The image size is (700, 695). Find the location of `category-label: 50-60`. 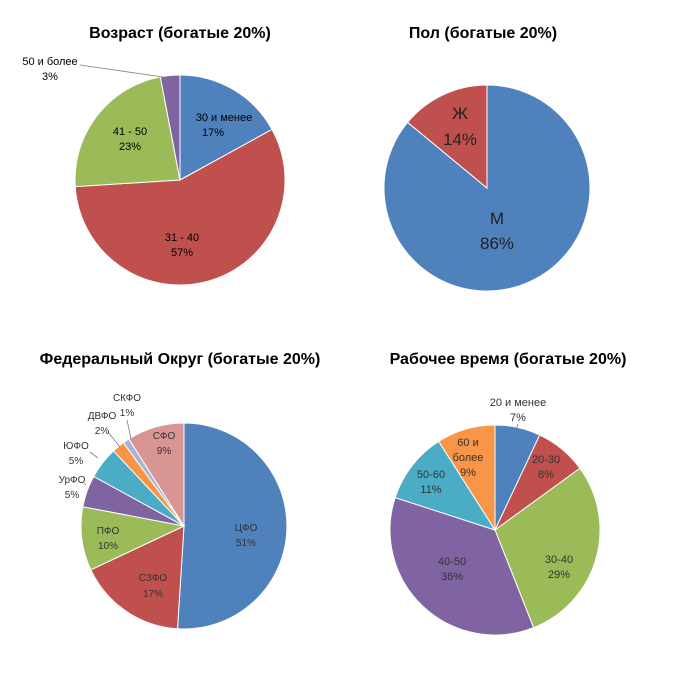

category-label: 50-60 is located at coordinates (431, 475).